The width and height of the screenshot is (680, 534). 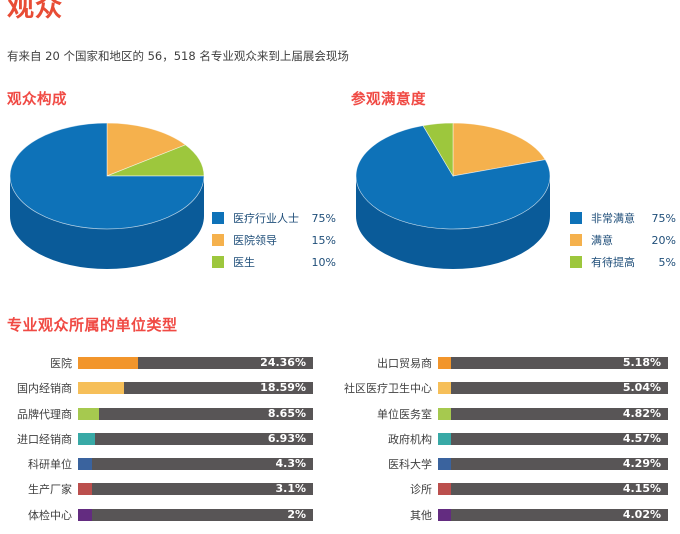 I want to click on bar-track: 2%, so click(x=195, y=514).